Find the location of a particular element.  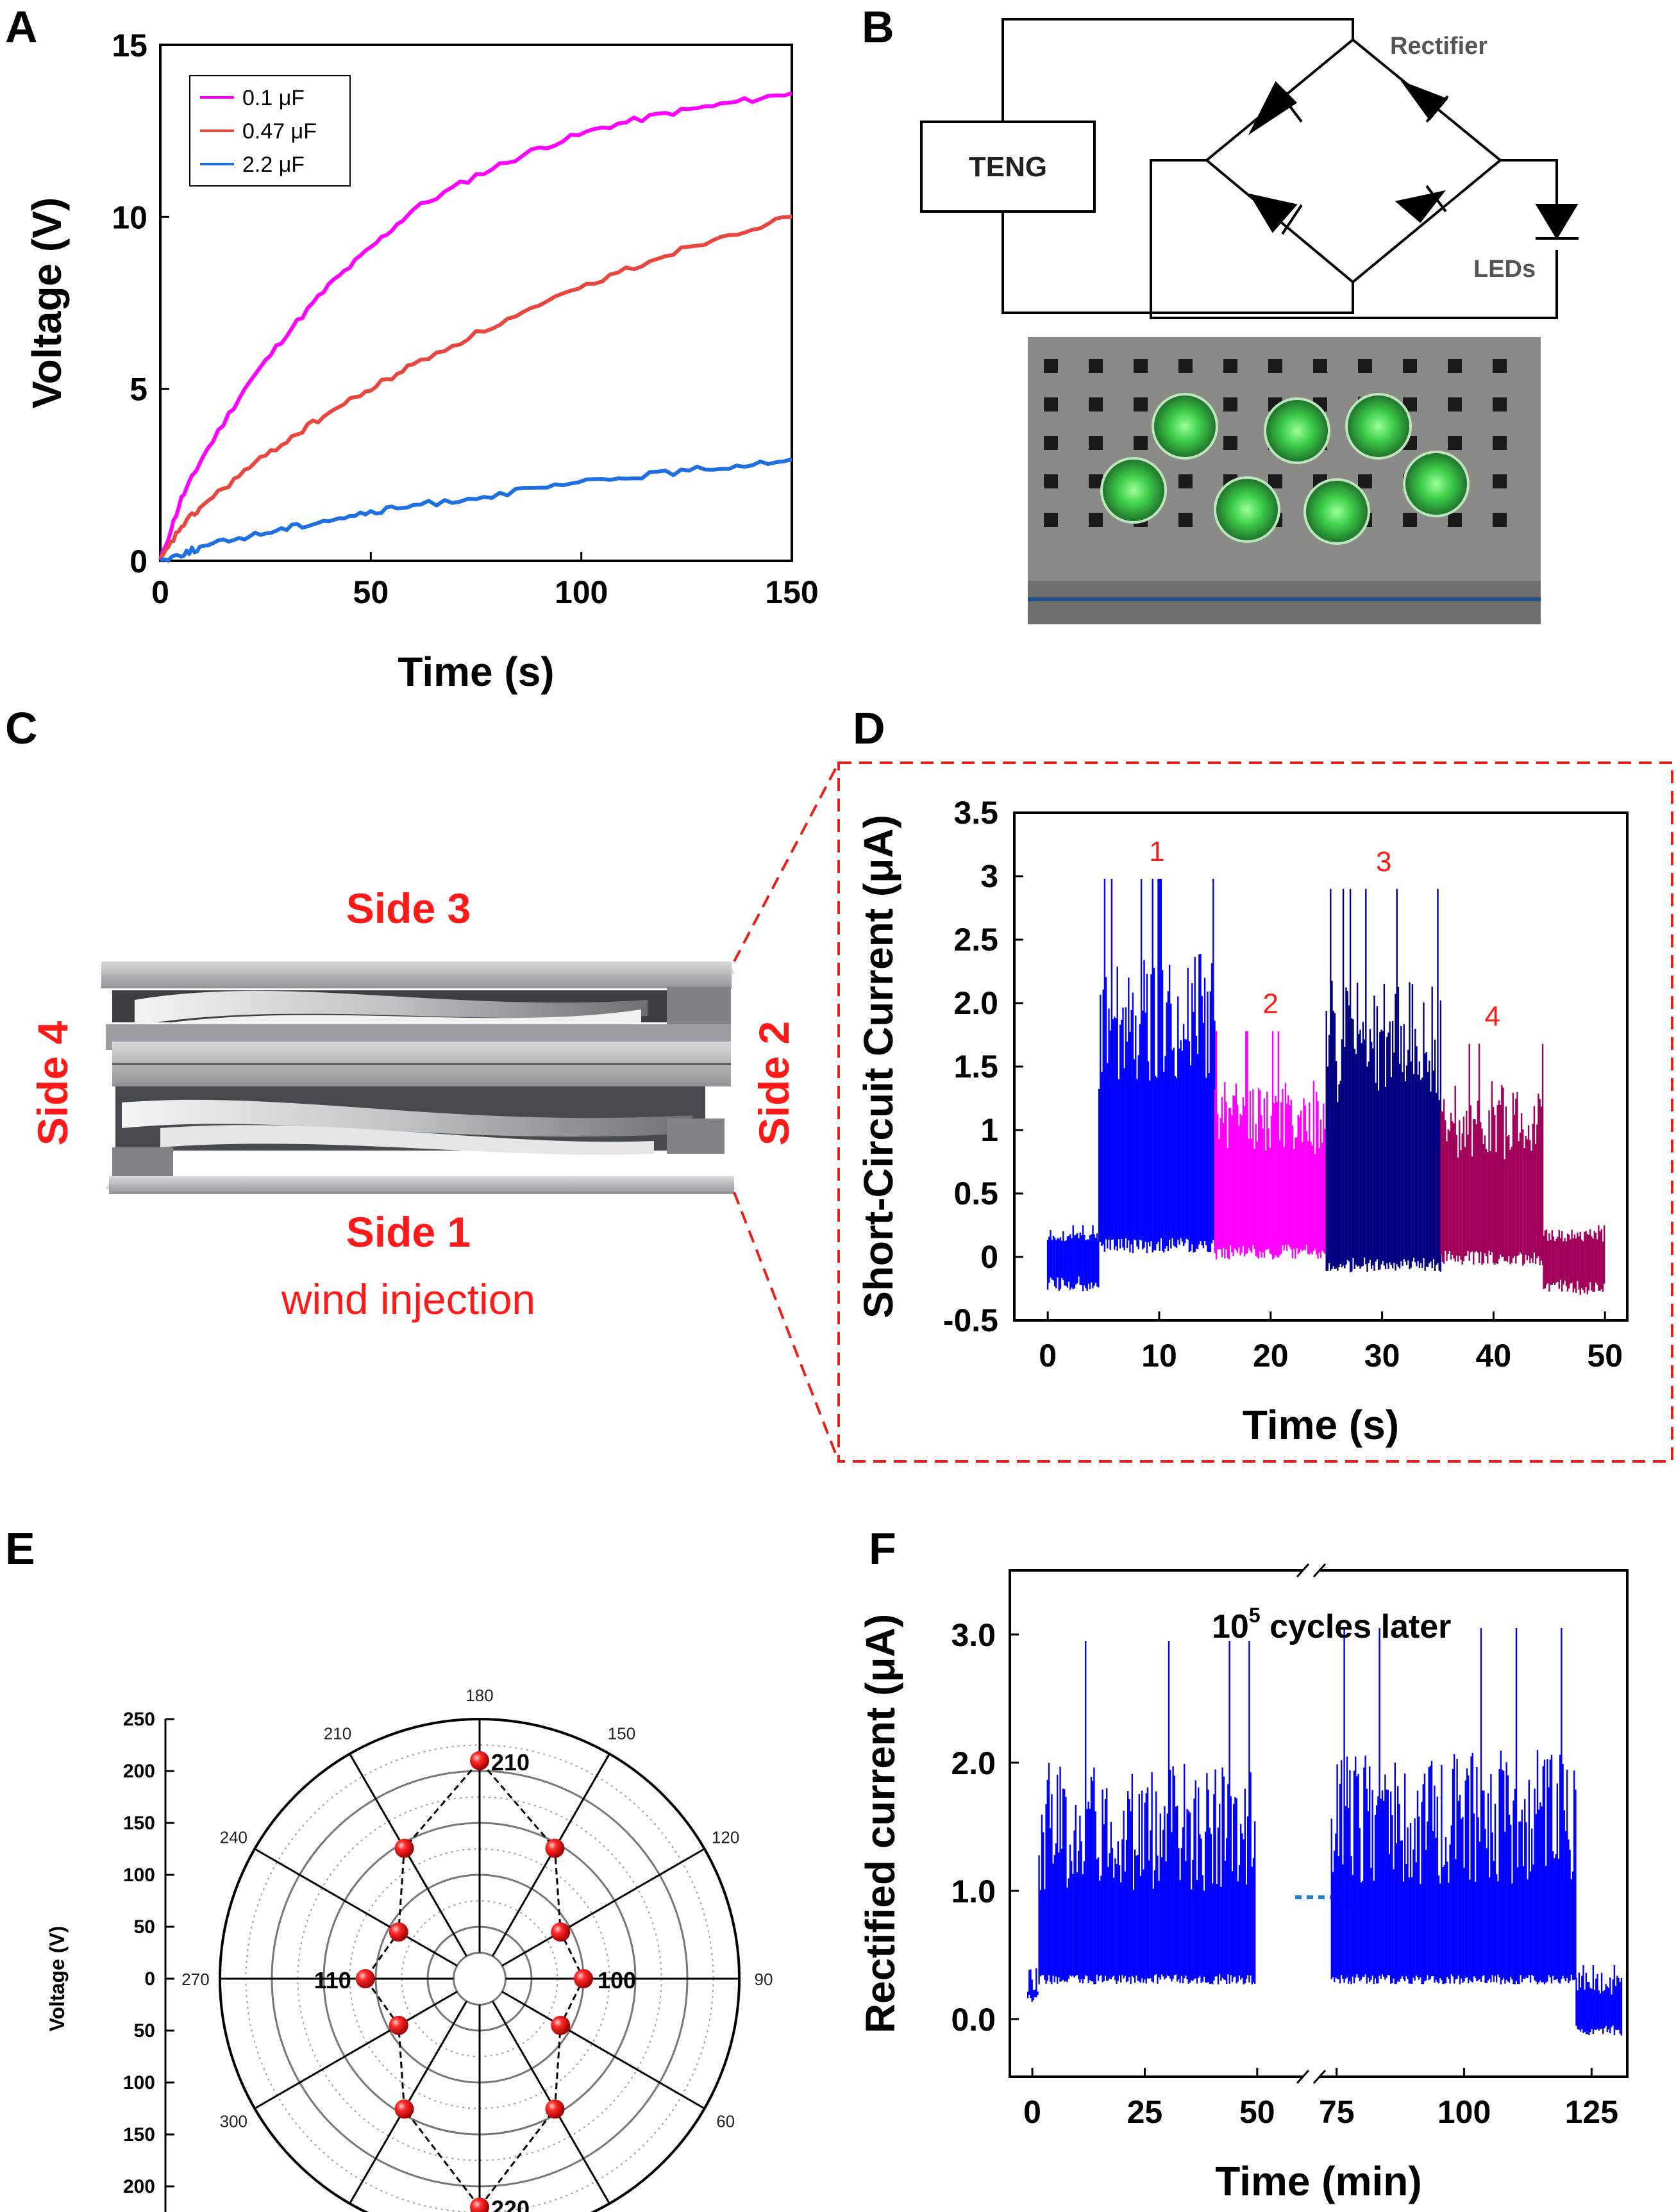

panel-label-e: E is located at coordinates (20, 1549).